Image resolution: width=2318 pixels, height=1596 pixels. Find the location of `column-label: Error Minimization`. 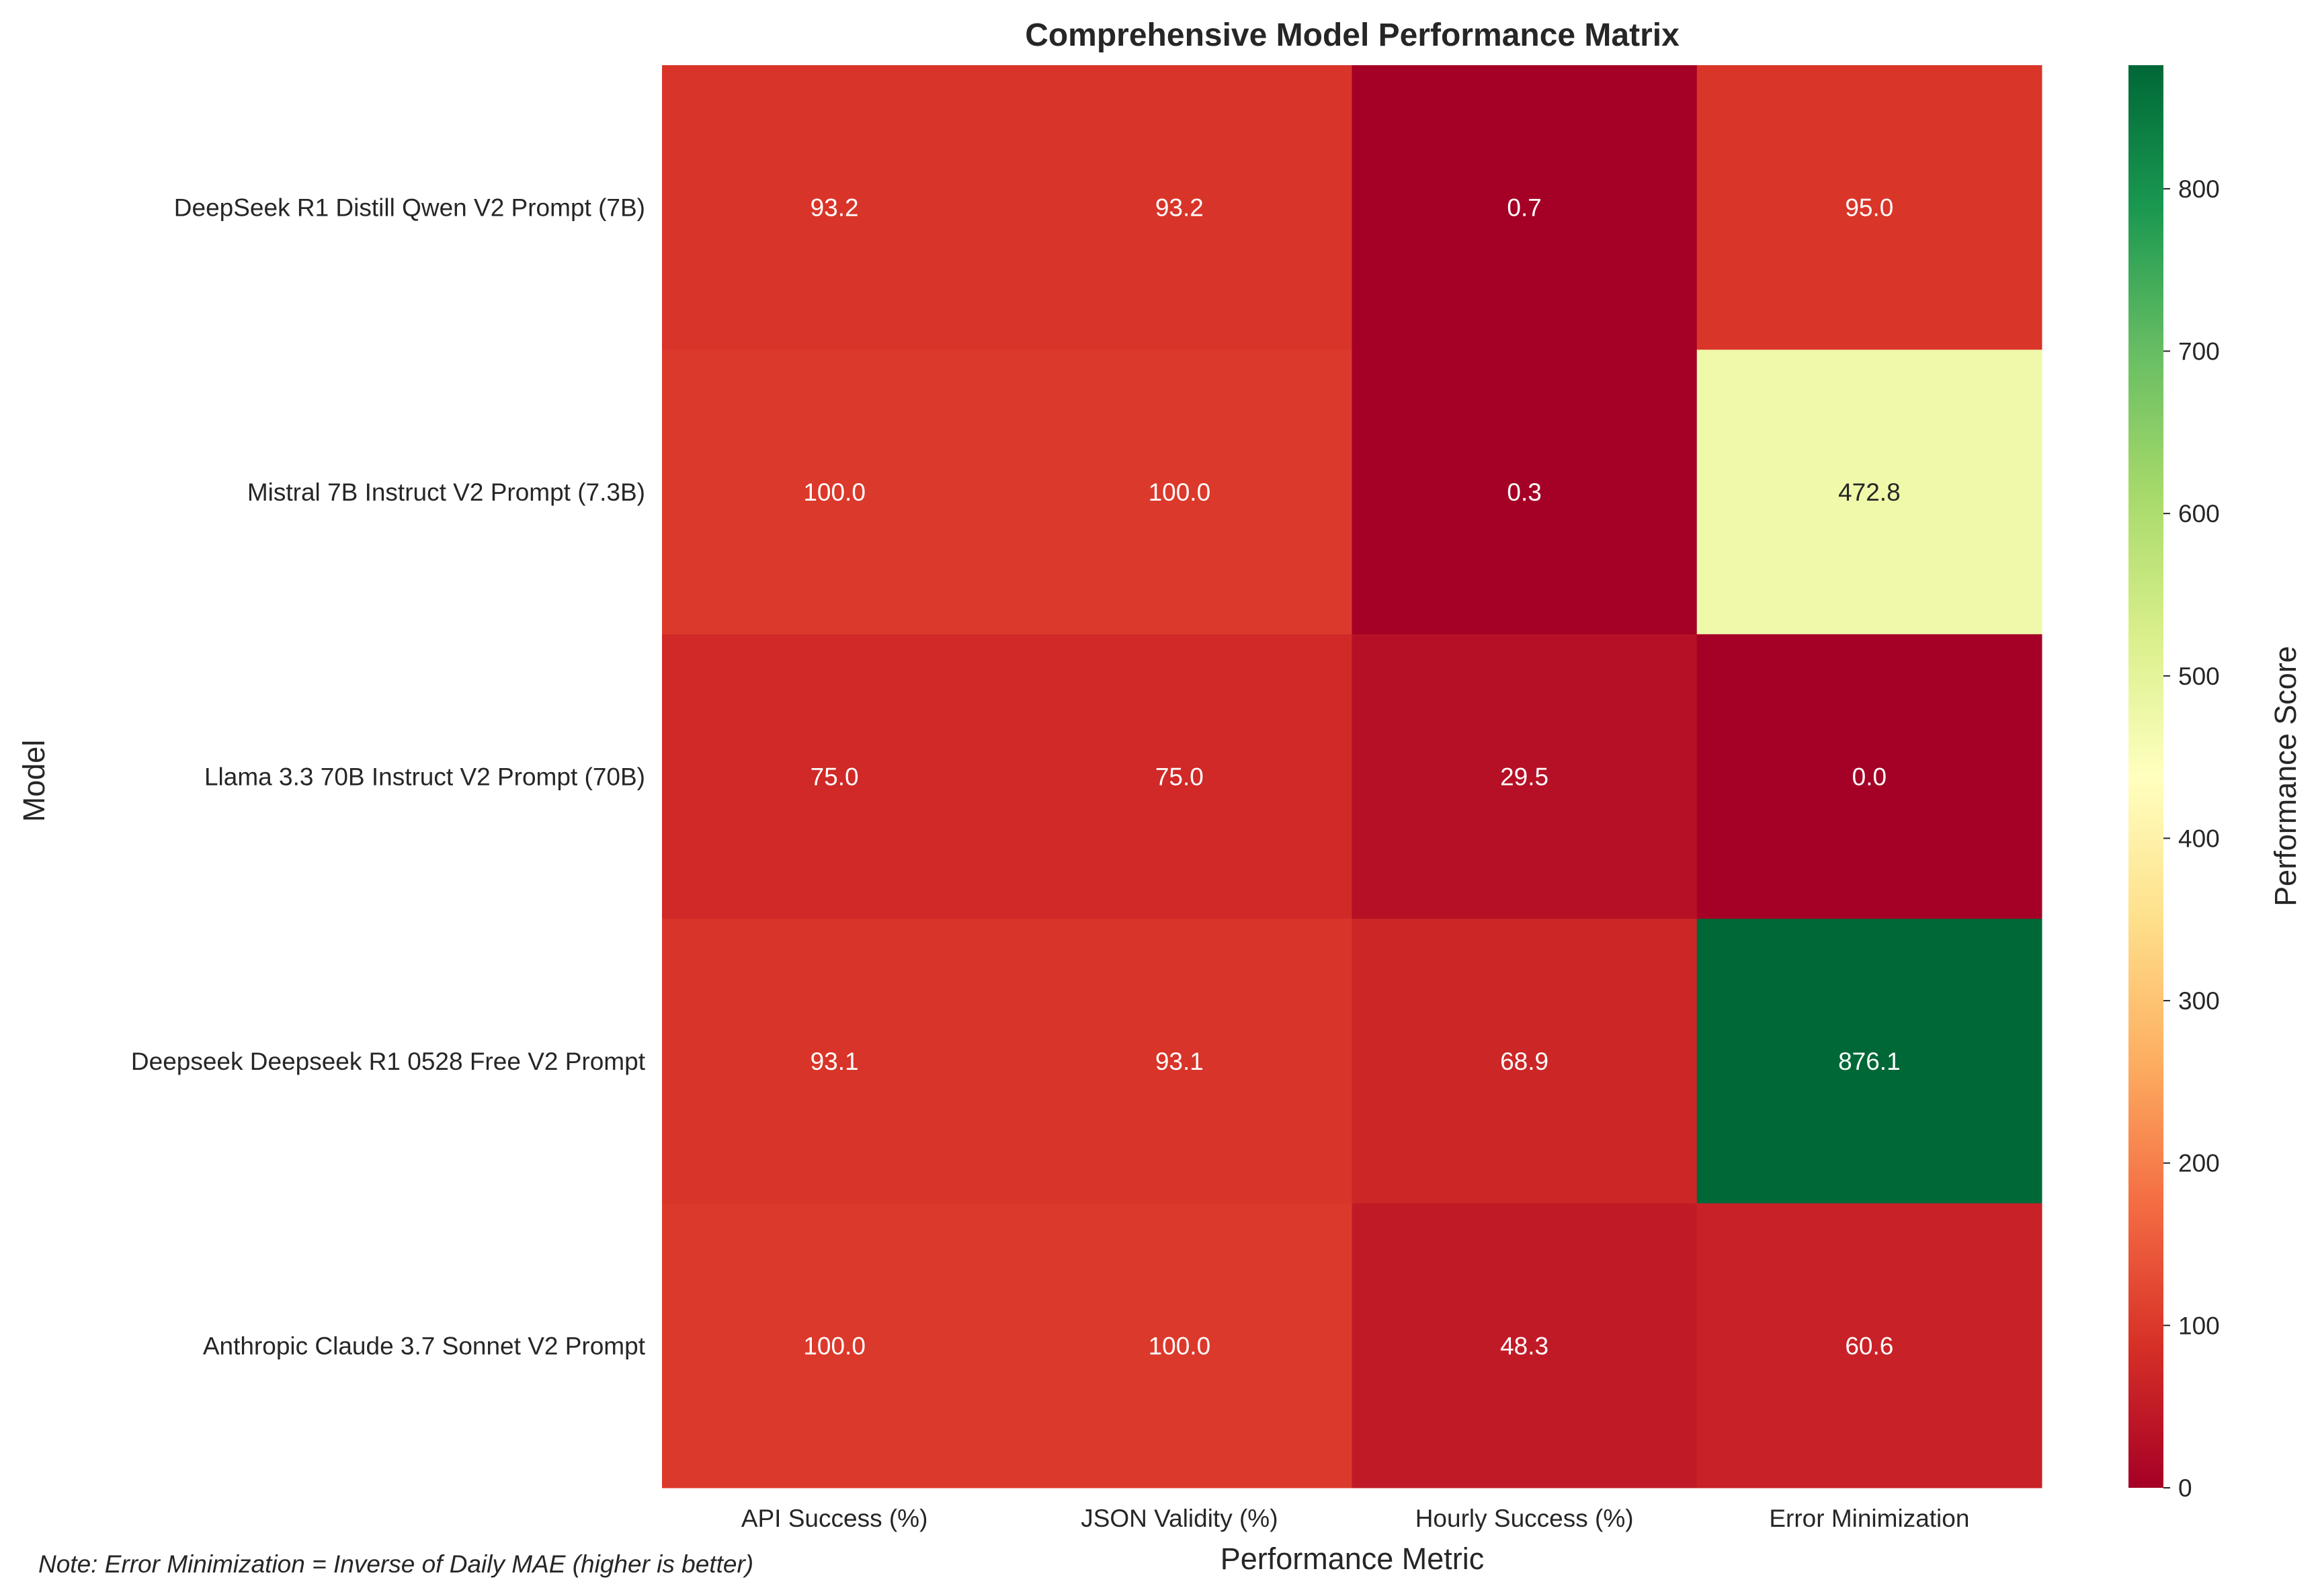

column-label: Error Minimization is located at coordinates (1869, 1519).